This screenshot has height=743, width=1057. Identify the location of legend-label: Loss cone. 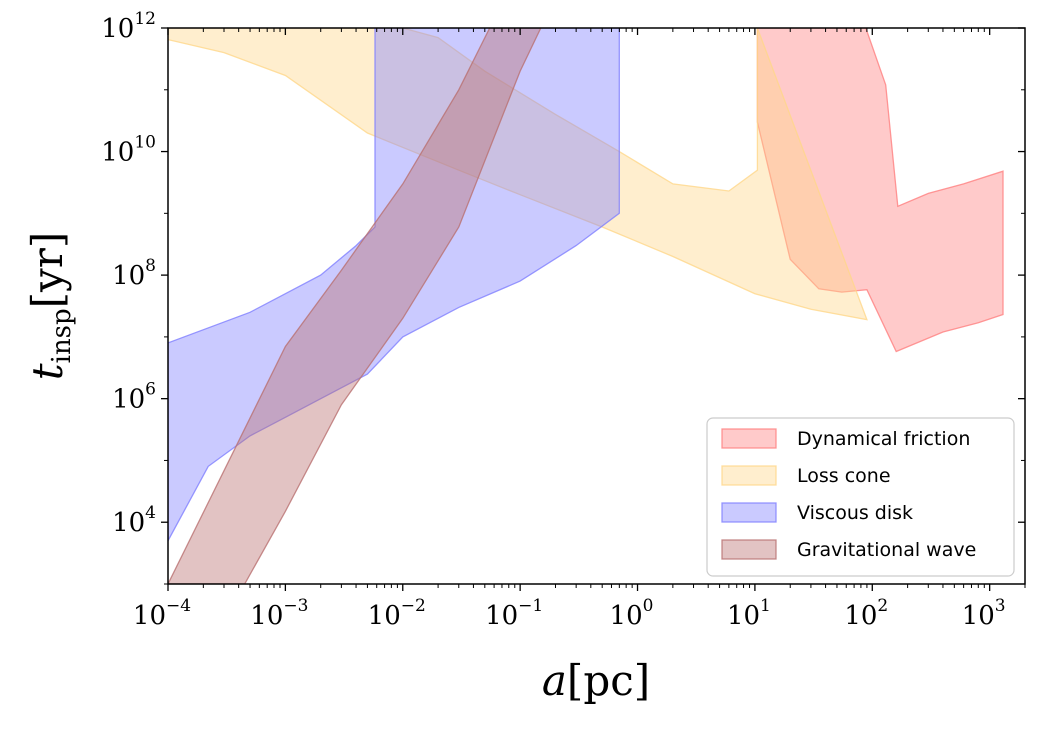
(844, 476).